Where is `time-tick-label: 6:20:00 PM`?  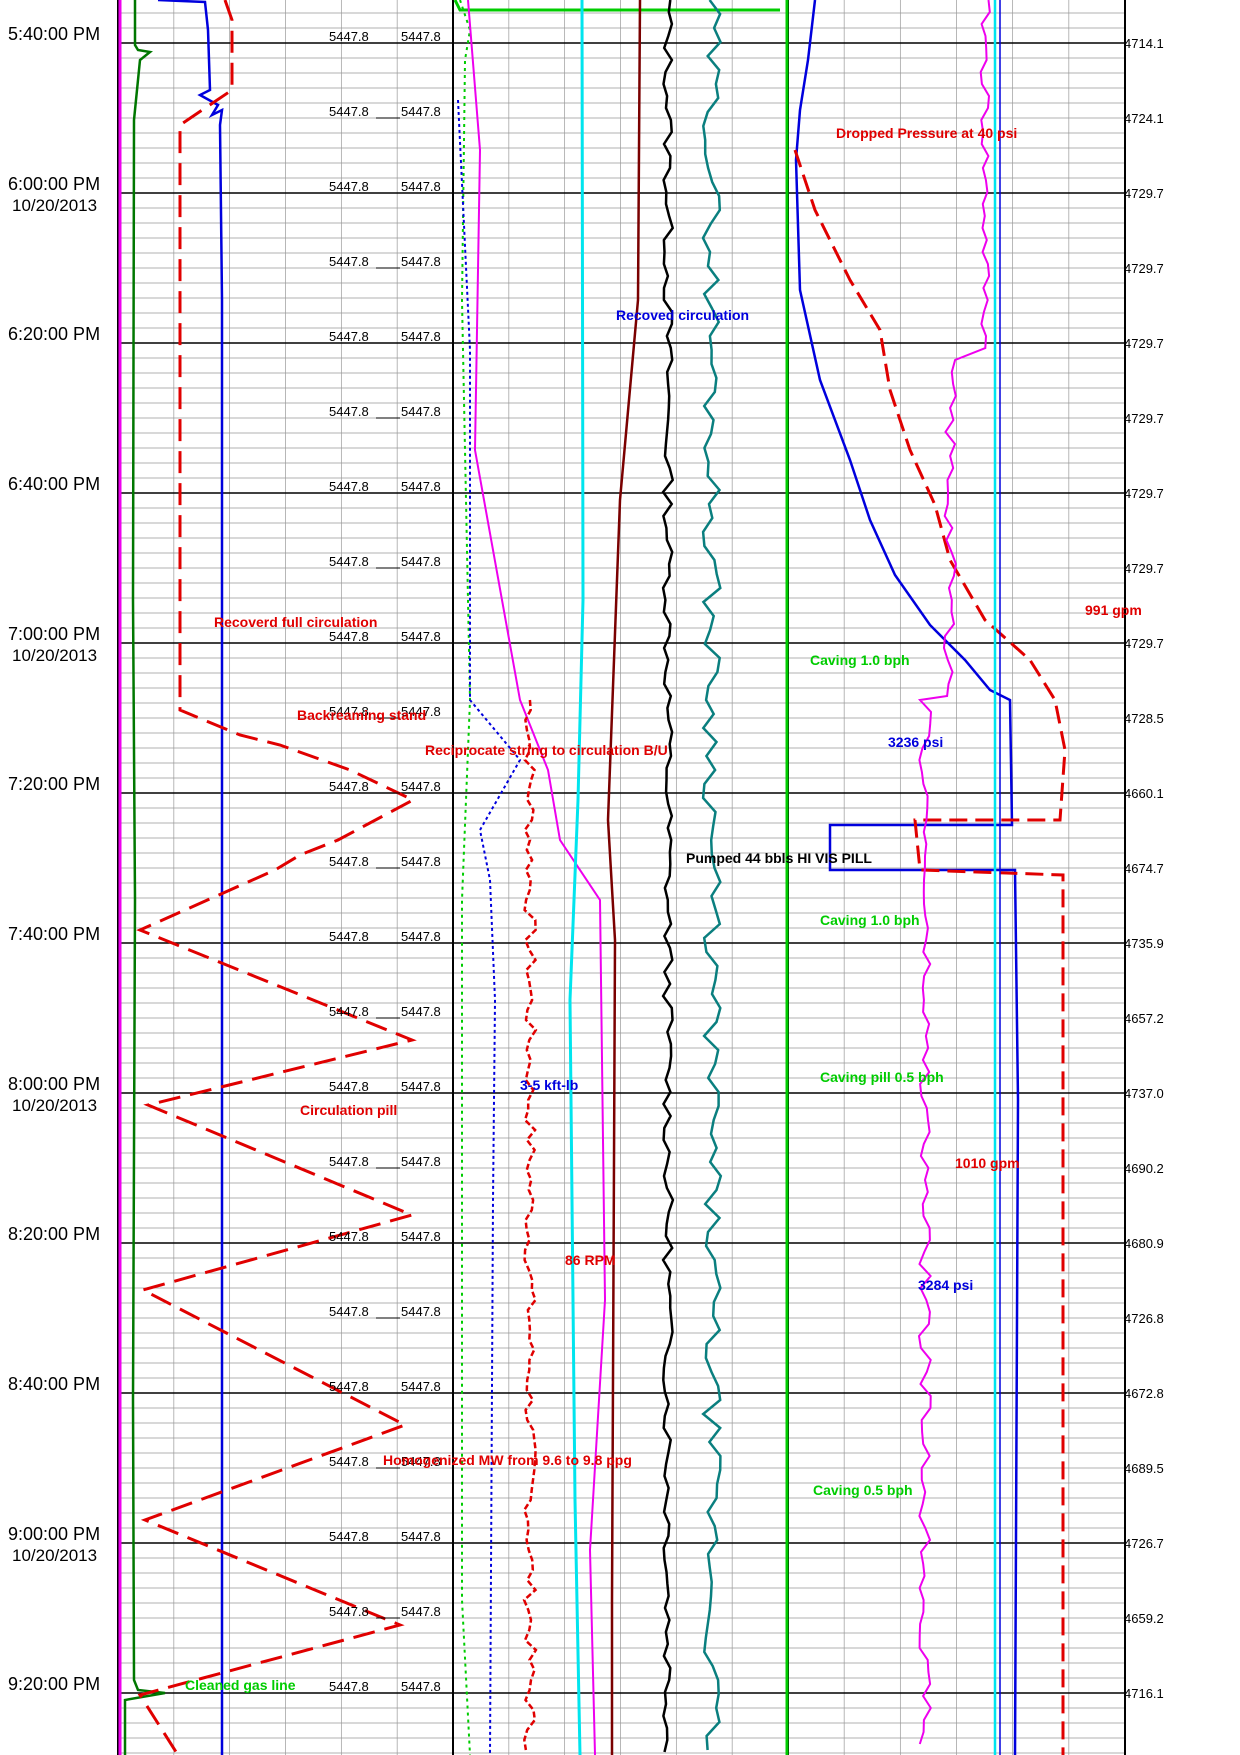 time-tick-label: 6:20:00 PM is located at coordinates (54, 334).